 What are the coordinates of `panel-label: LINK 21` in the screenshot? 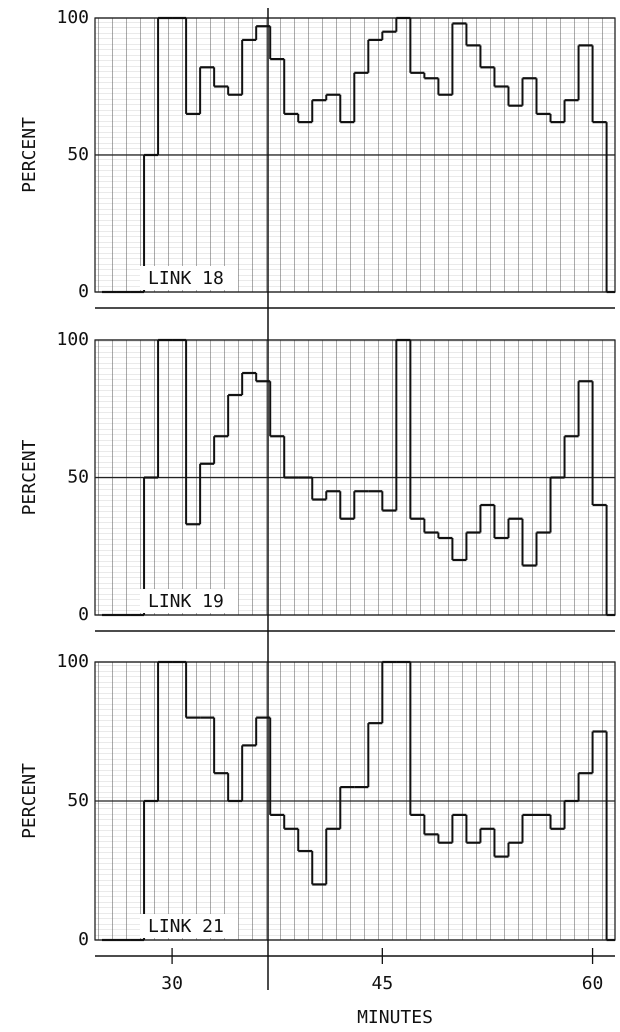 It's located at (186, 926).